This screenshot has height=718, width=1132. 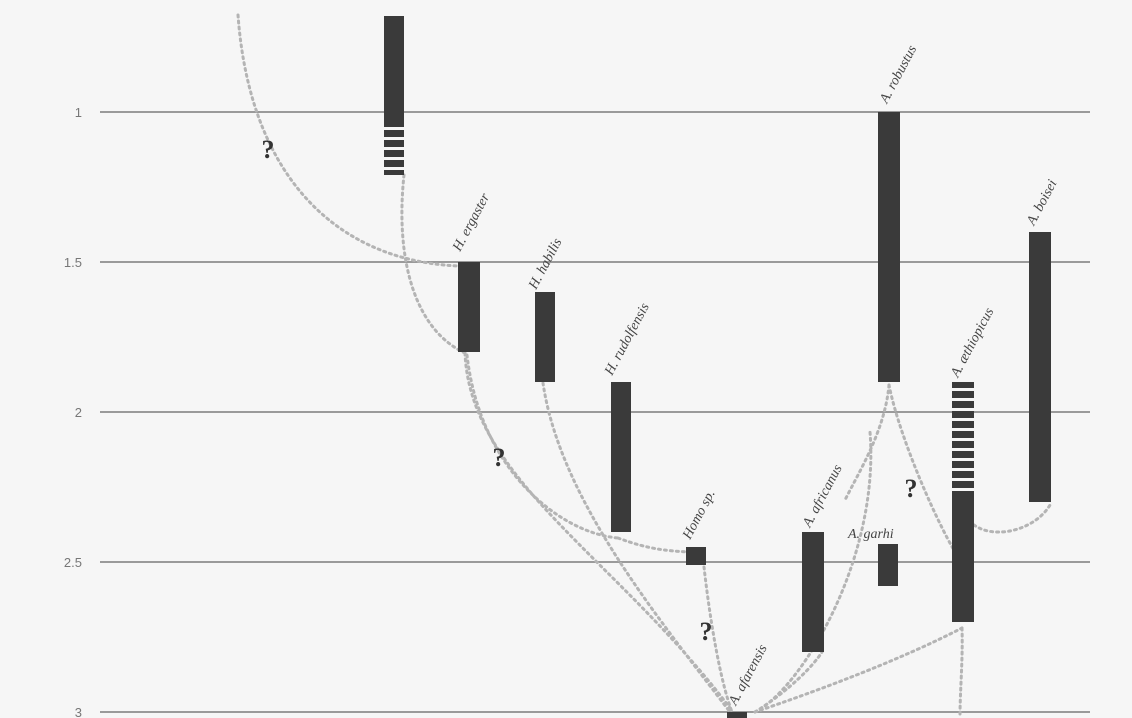 What do you see at coordinates (627, 339) in the screenshot?
I see `species-label-h-rudolfensis: H. rudolfensis` at bounding box center [627, 339].